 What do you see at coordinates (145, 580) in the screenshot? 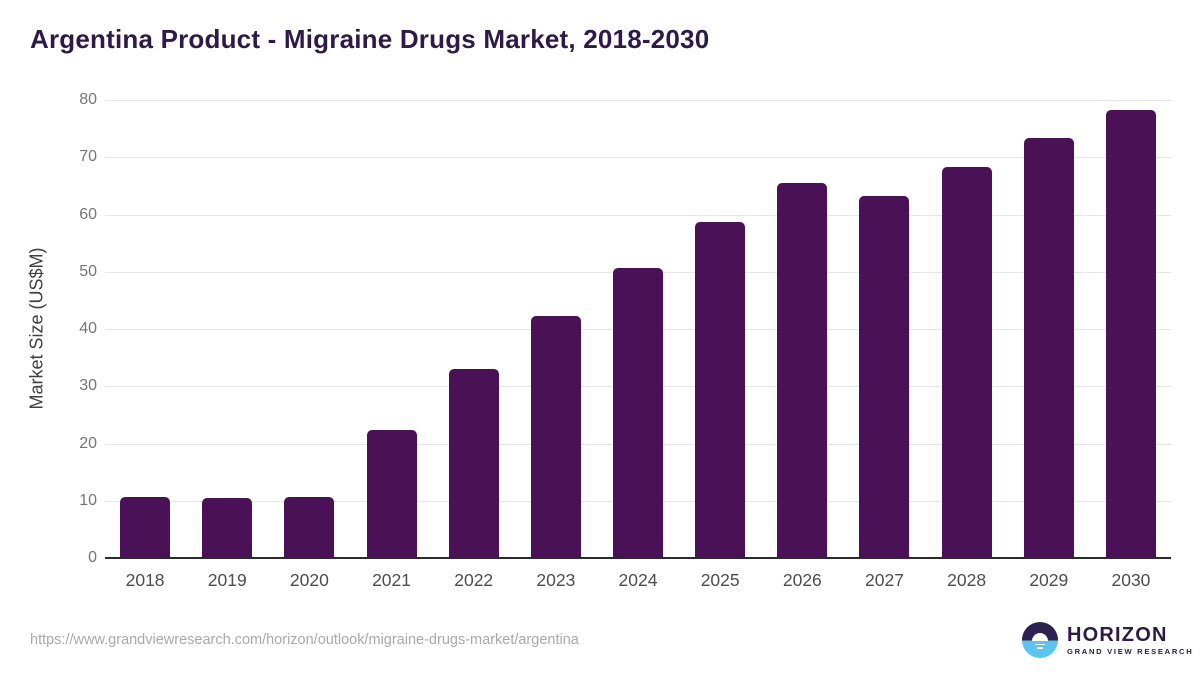
I see `x-tick-label-2018: 2018` at bounding box center [145, 580].